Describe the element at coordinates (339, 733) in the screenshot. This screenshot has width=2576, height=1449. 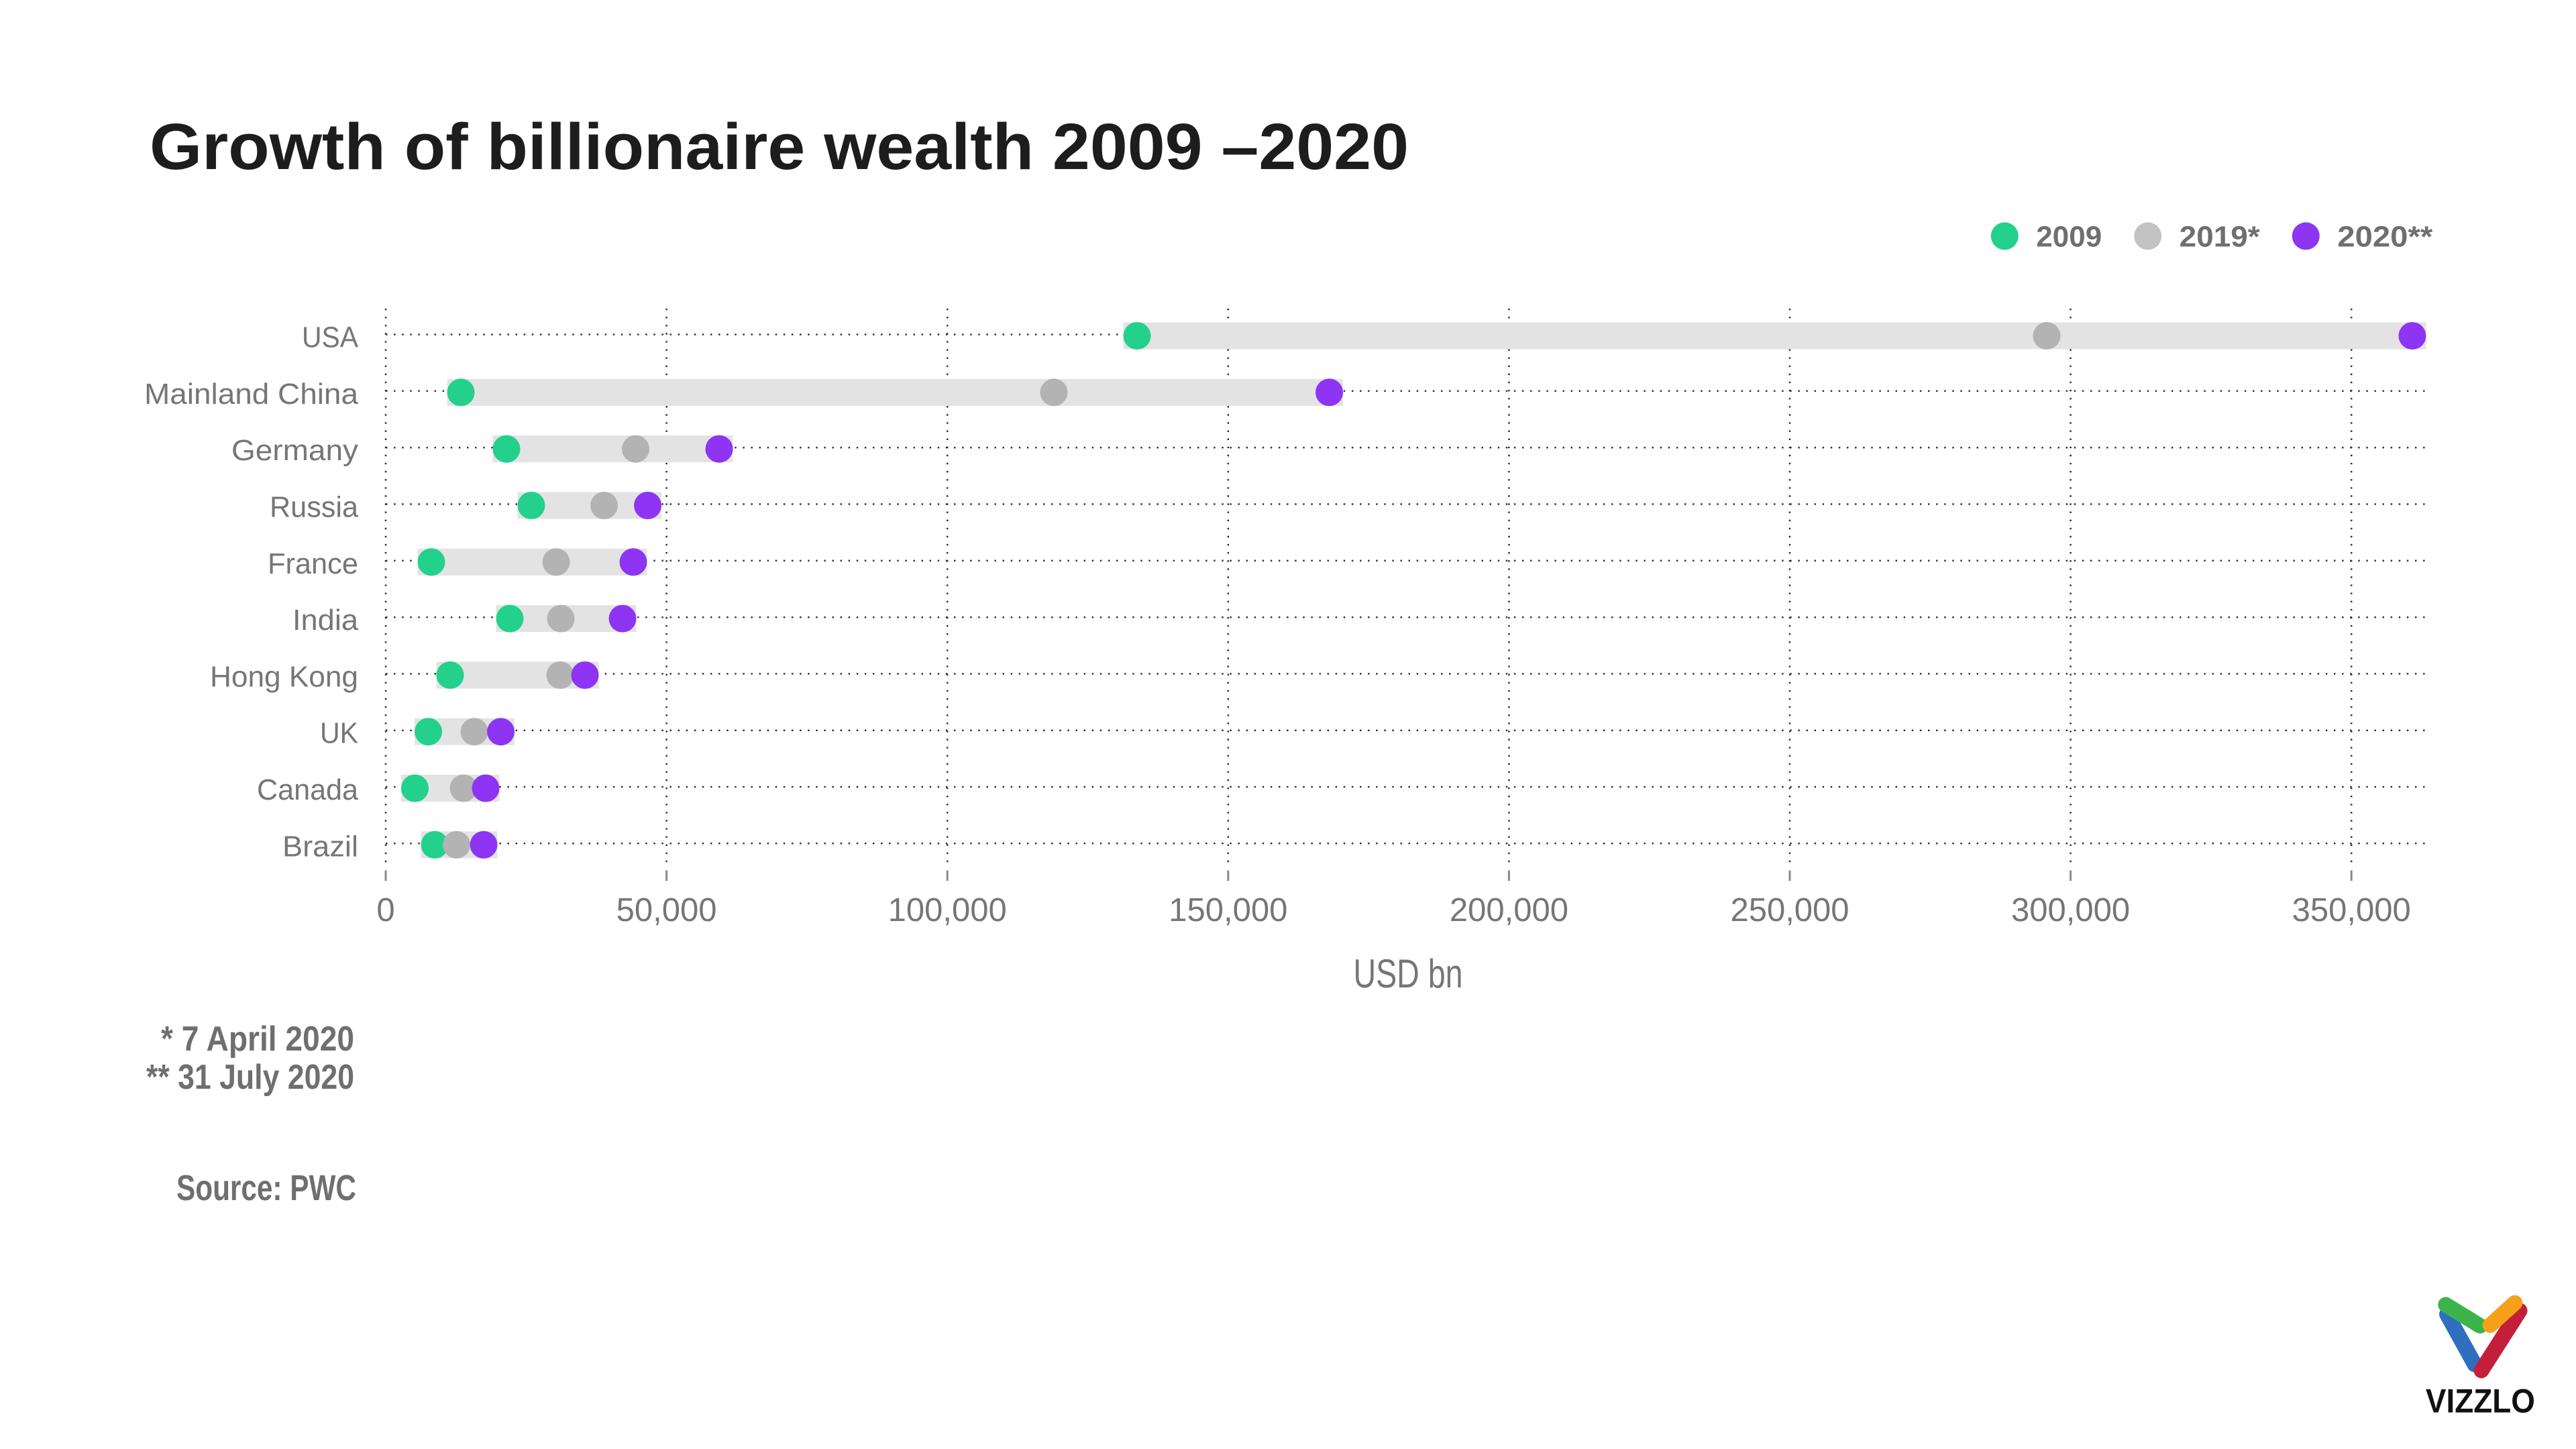
I see `svg-text: UK` at that location.